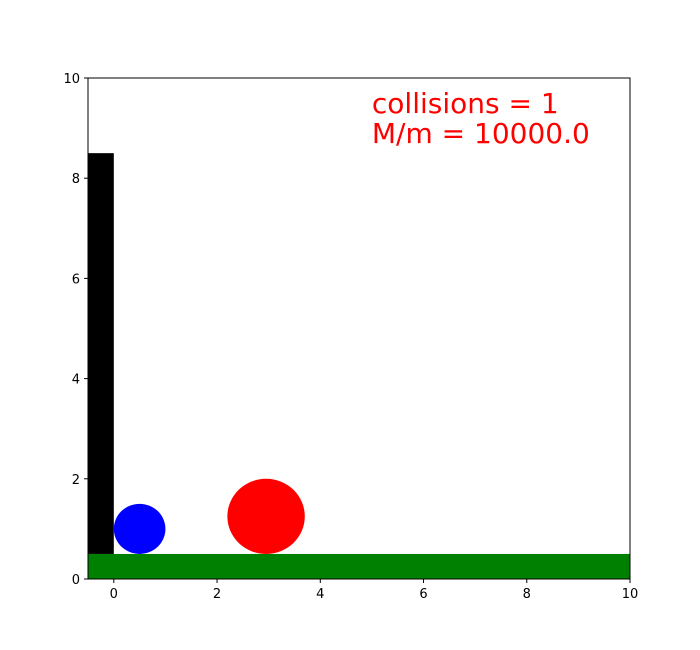 The height and width of the screenshot is (650, 700). What do you see at coordinates (465, 103) in the screenshot?
I see `annotation-text: collisions = 1` at bounding box center [465, 103].